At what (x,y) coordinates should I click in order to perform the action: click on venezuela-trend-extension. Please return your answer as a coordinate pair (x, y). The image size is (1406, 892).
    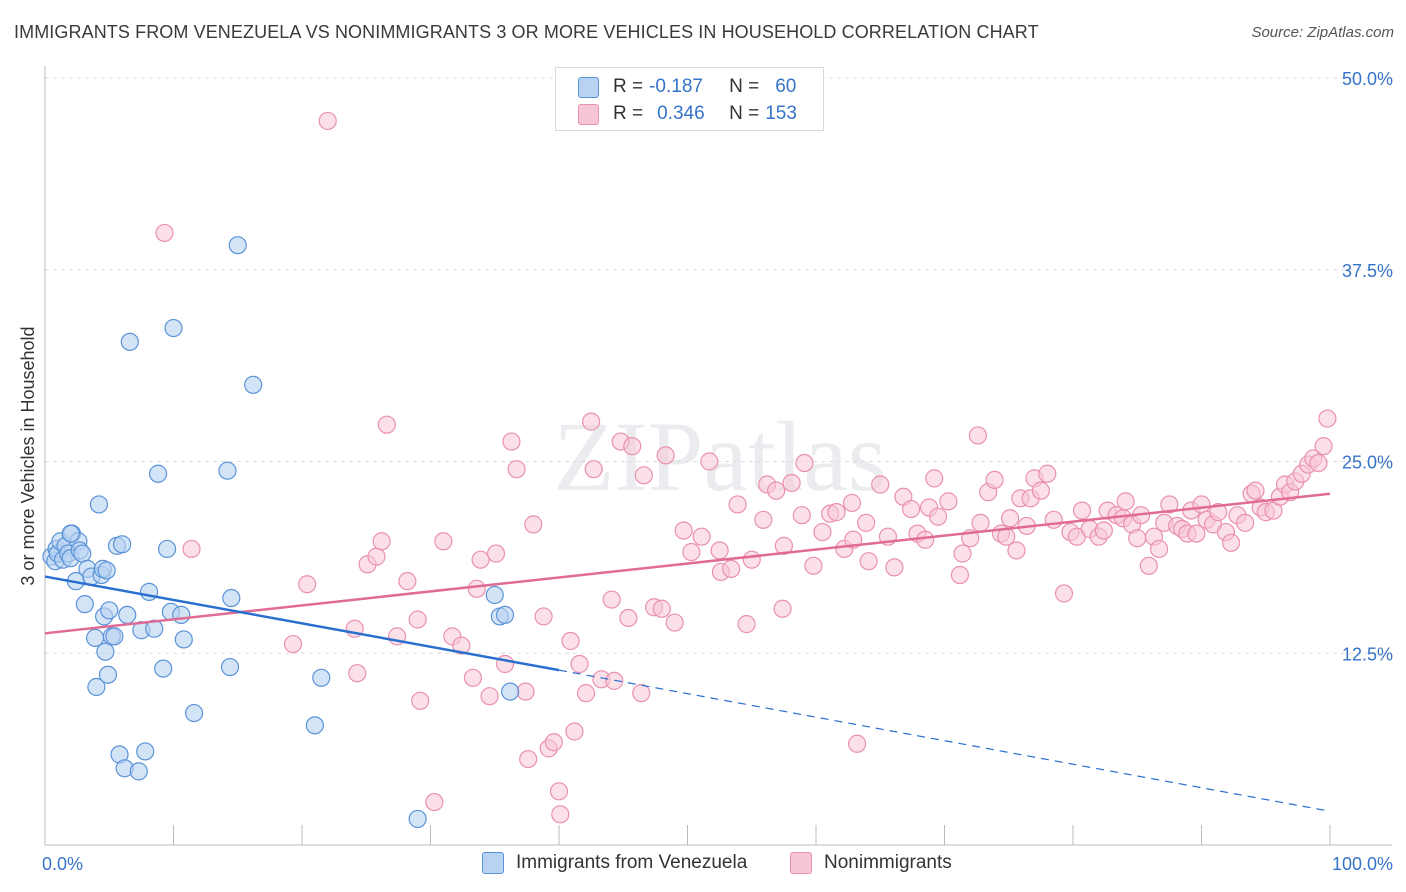
    Looking at the image, I should click on (944, 740).